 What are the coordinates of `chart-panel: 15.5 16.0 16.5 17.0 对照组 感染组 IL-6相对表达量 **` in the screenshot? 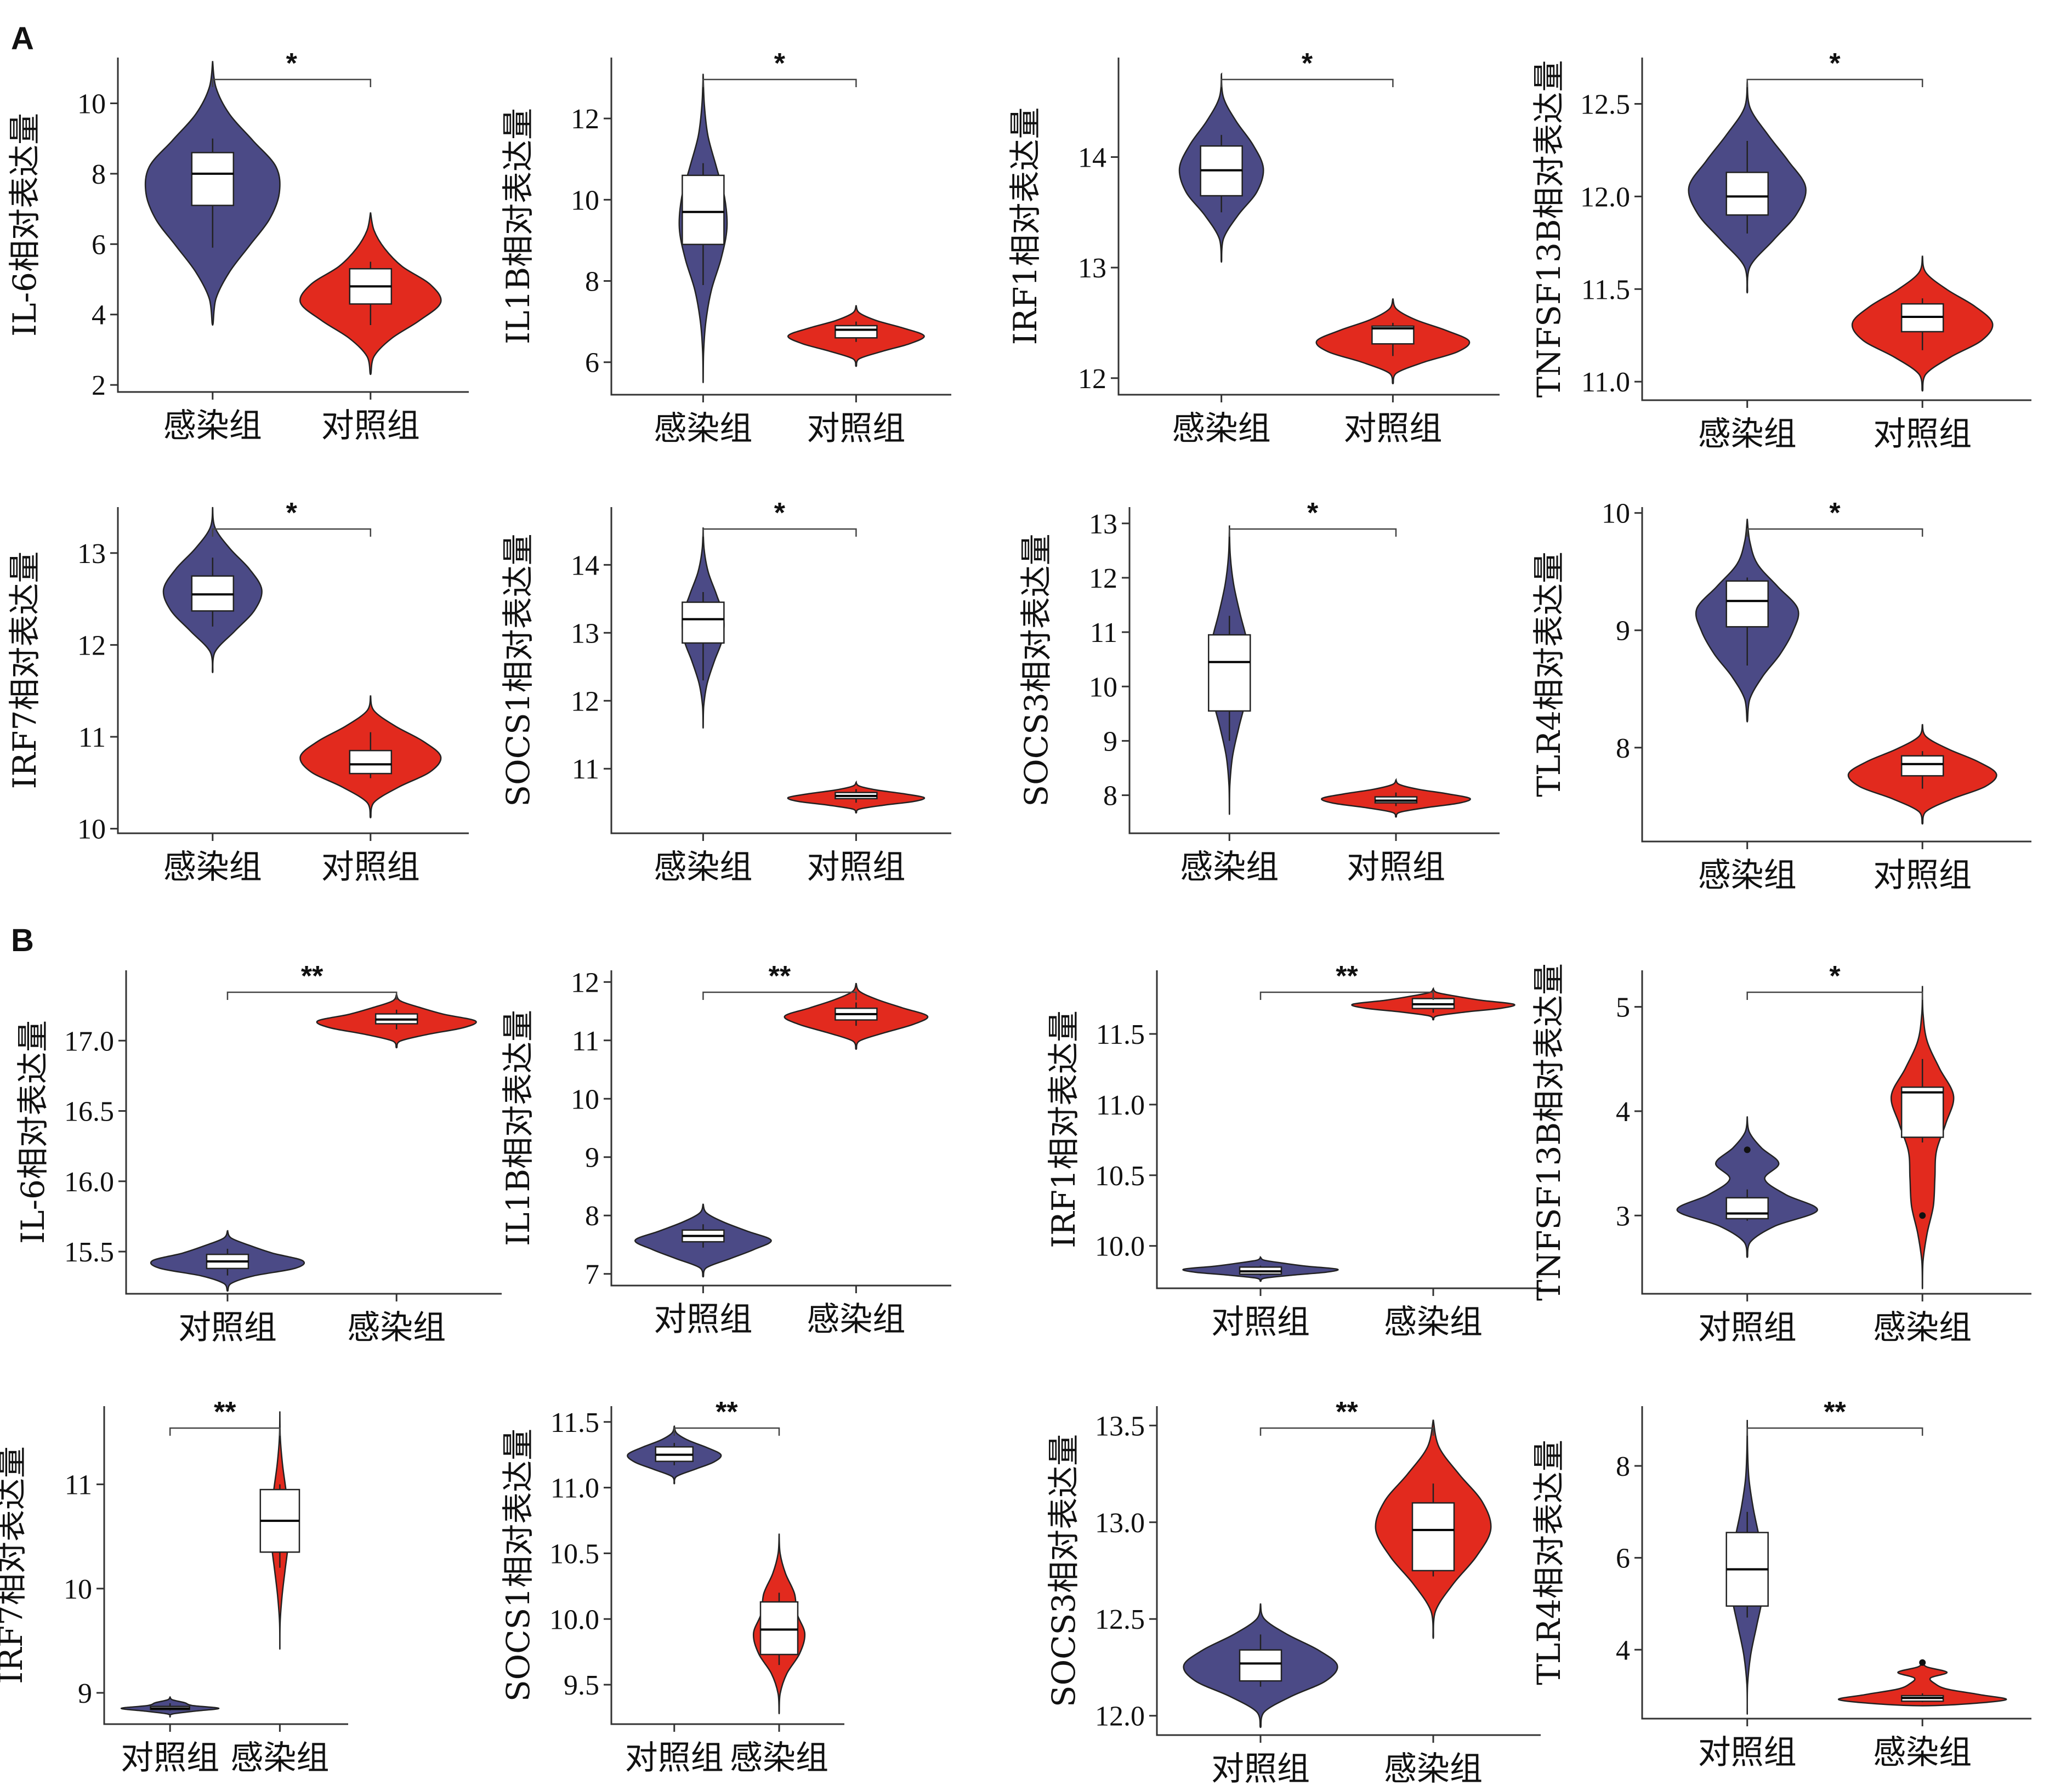 It's located at (258, 1153).